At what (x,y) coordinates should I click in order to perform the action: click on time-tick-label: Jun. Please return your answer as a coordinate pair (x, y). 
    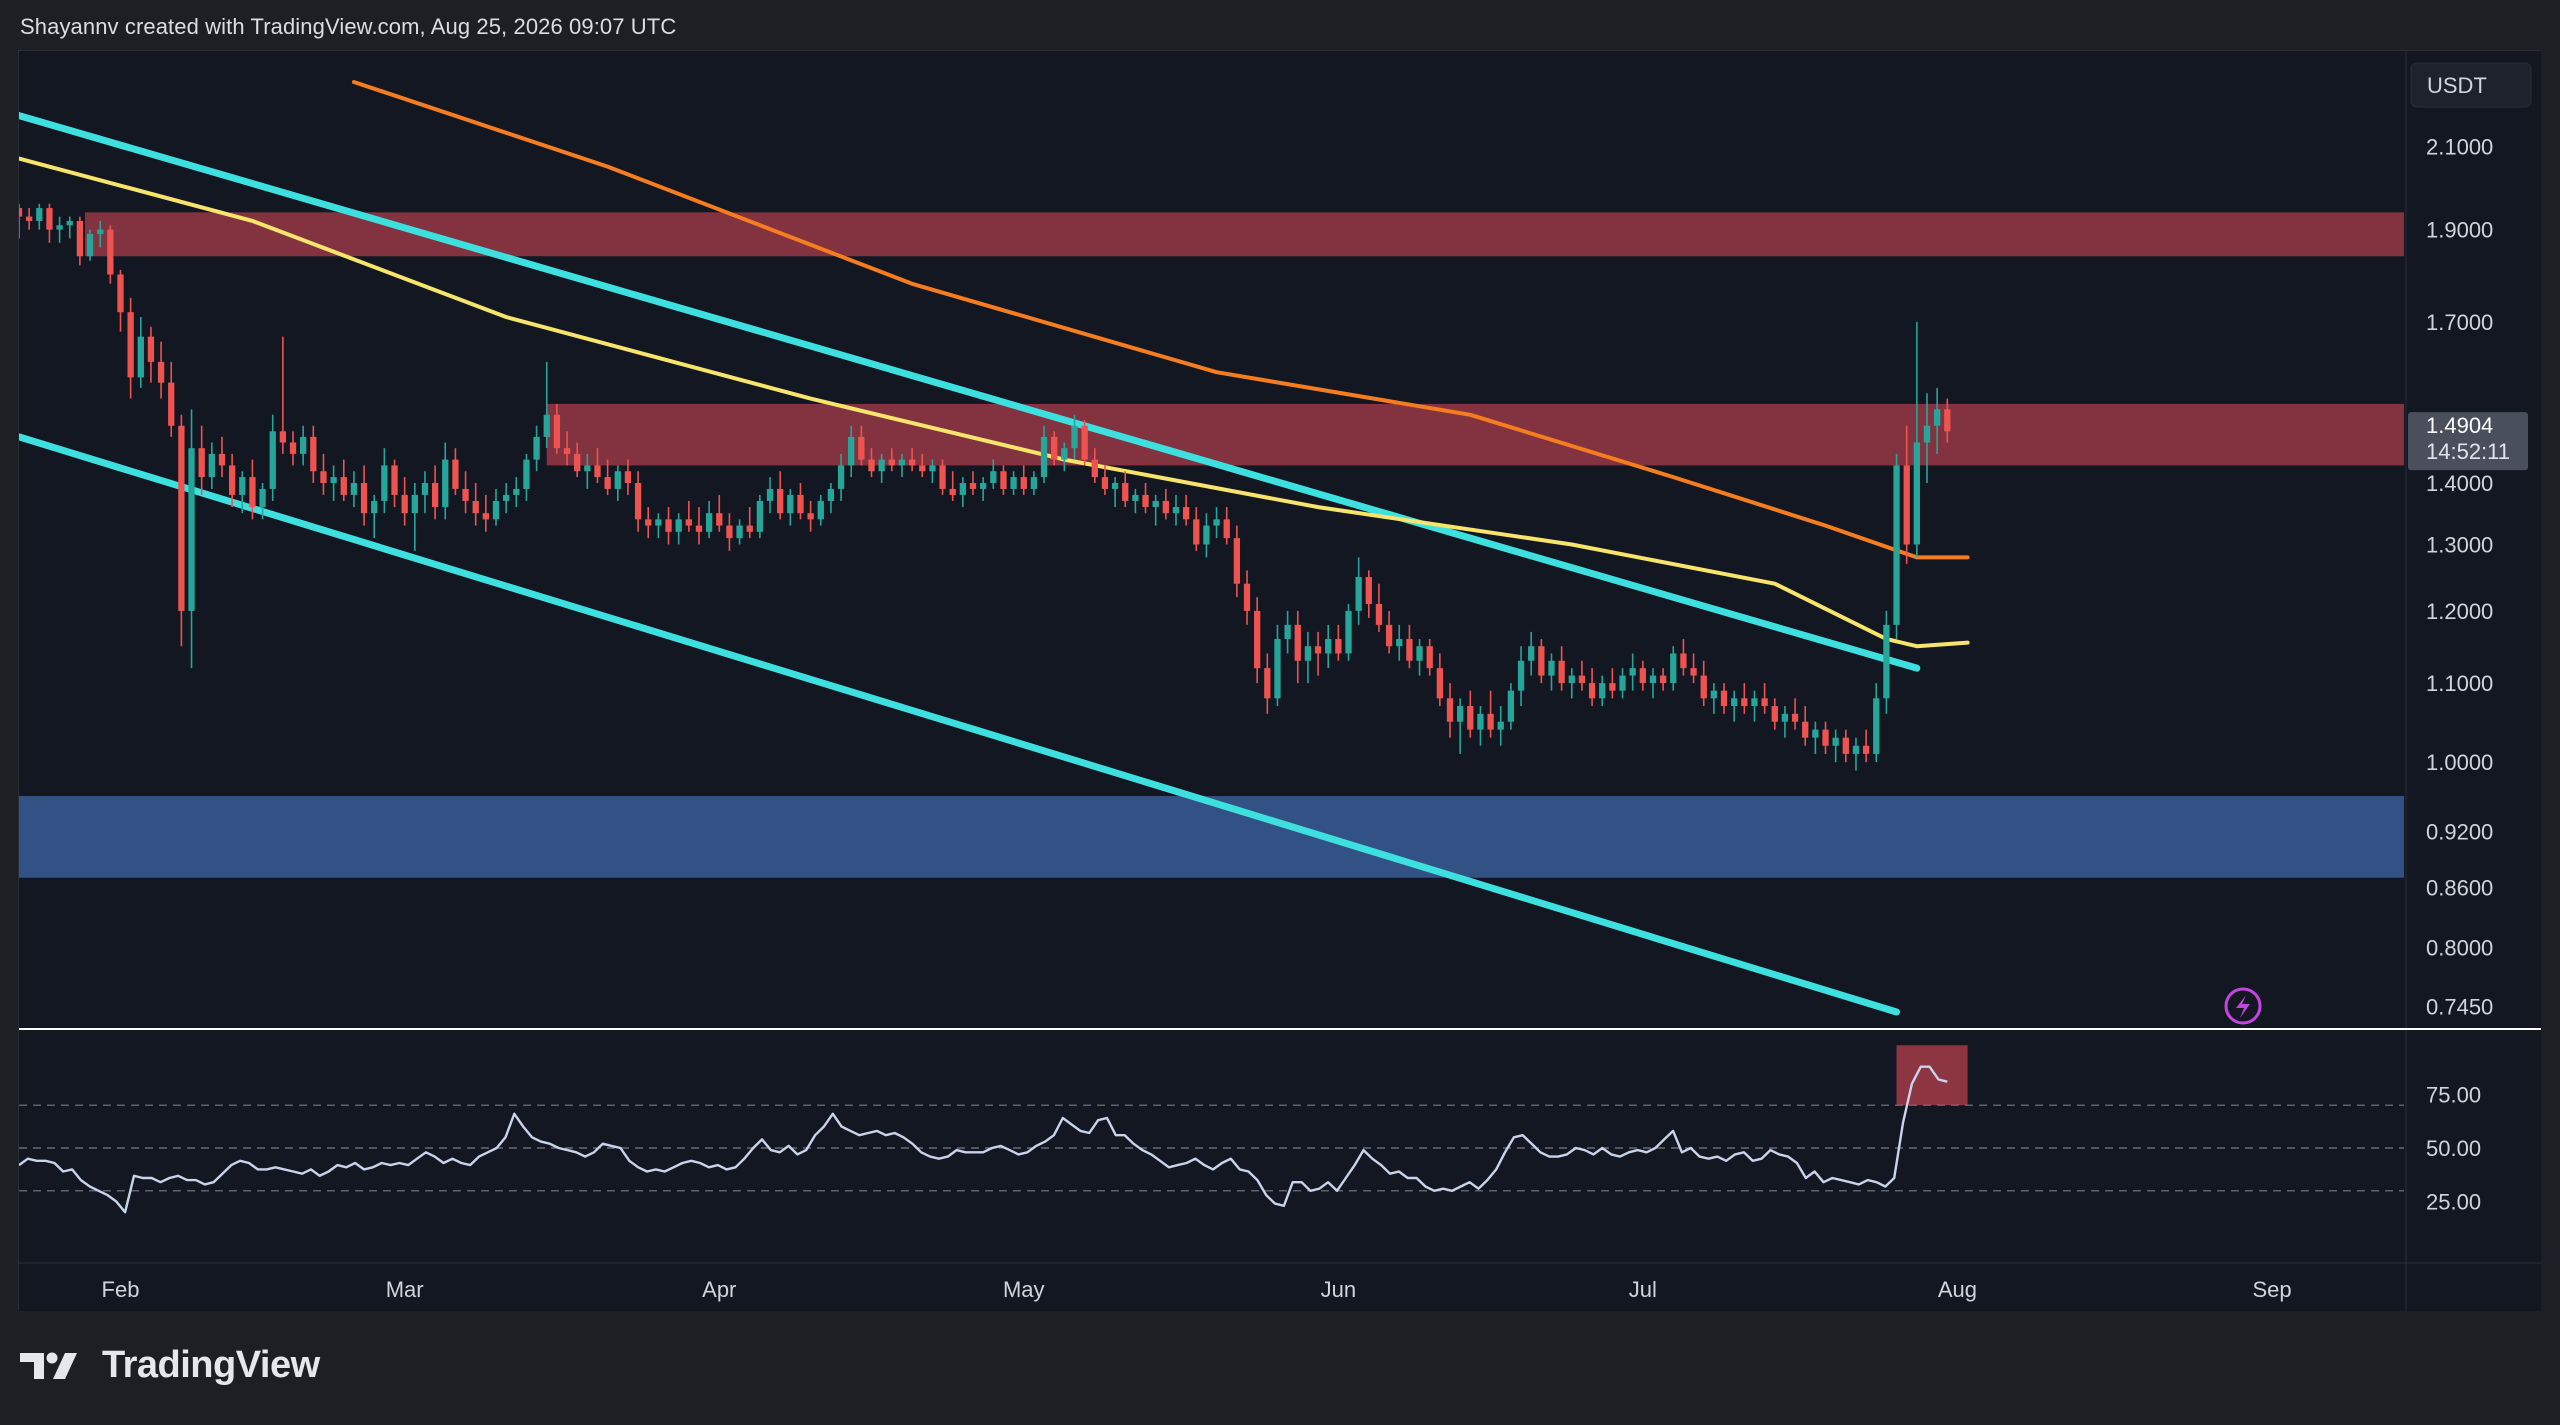
    Looking at the image, I should click on (1338, 1289).